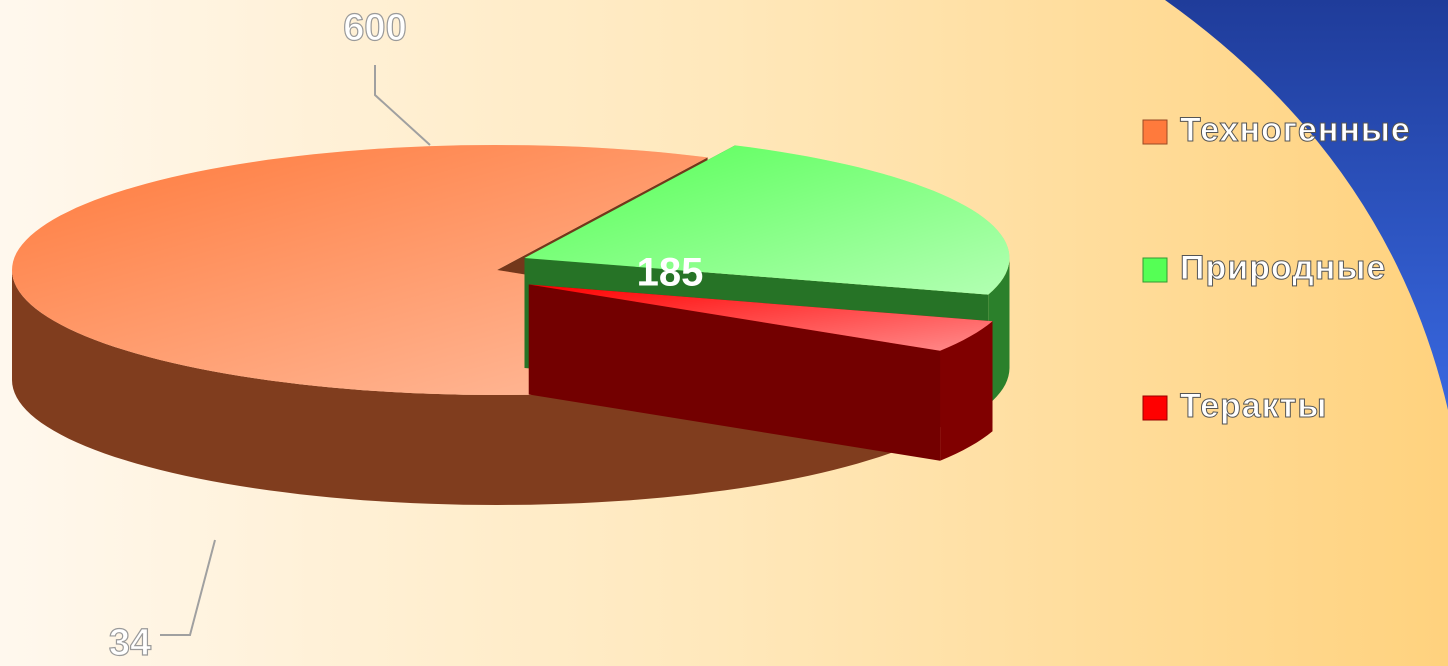 The image size is (1448, 666). I want to click on legend-label: Техногенные, so click(1295, 130).